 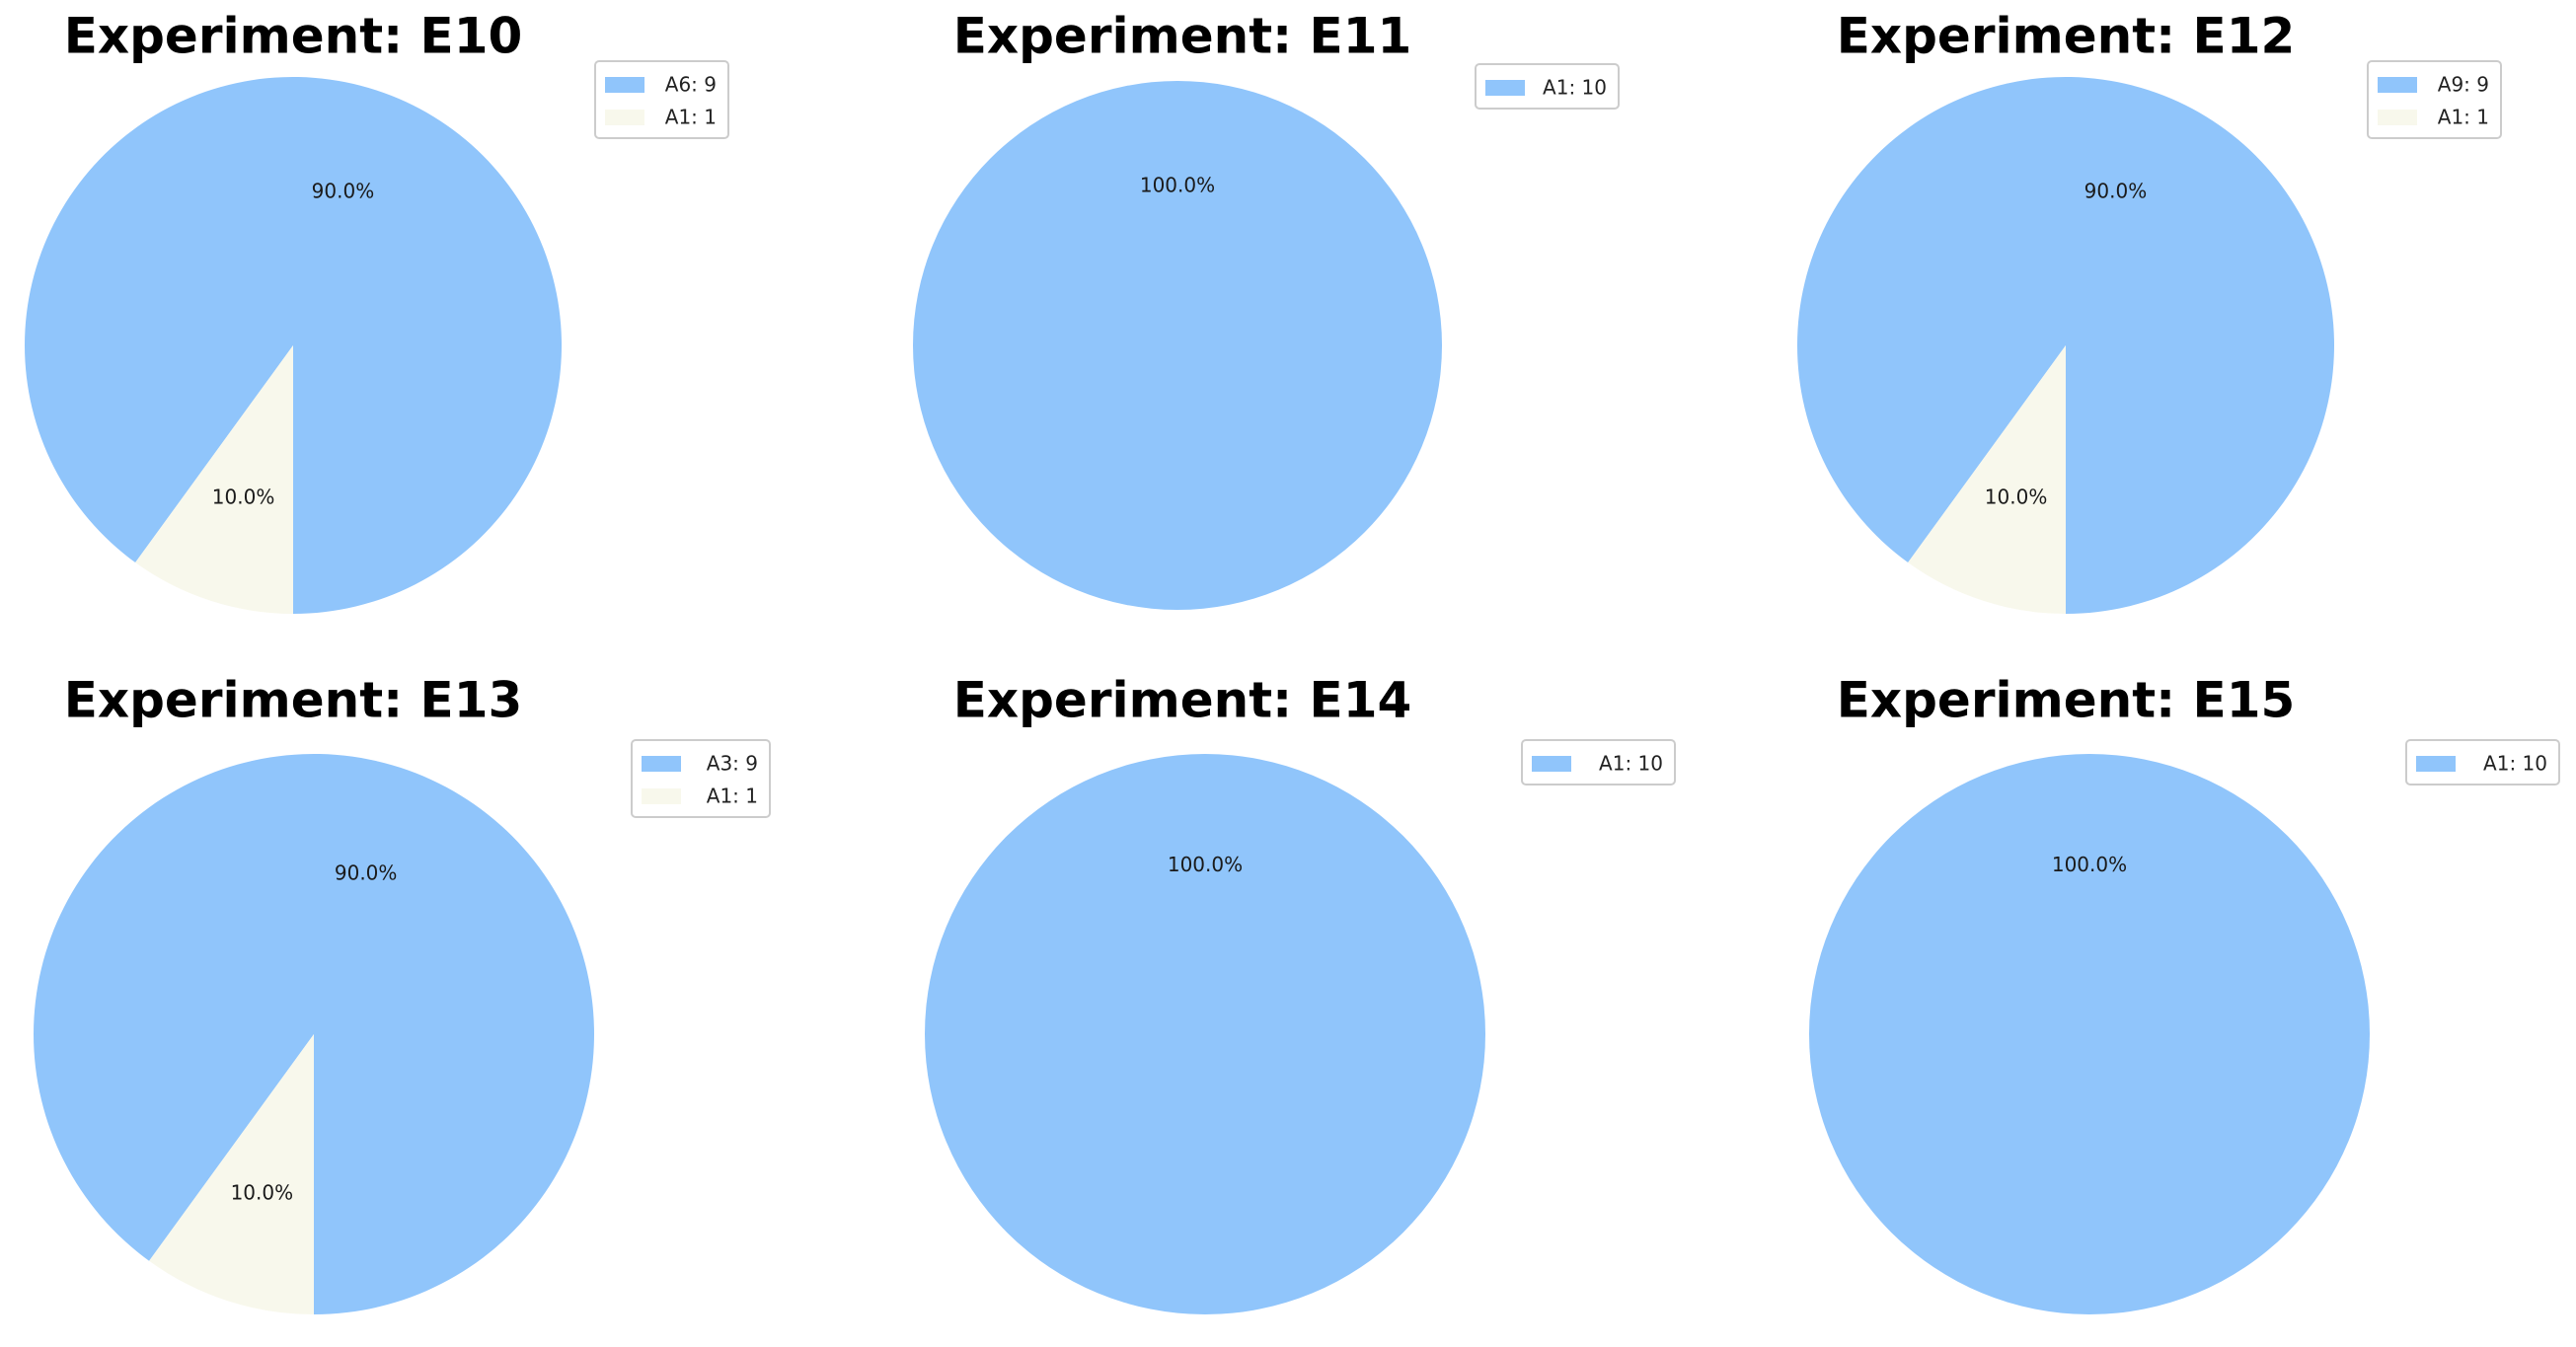 What do you see at coordinates (691, 85) in the screenshot?
I see `legend-entry: A6: 9` at bounding box center [691, 85].